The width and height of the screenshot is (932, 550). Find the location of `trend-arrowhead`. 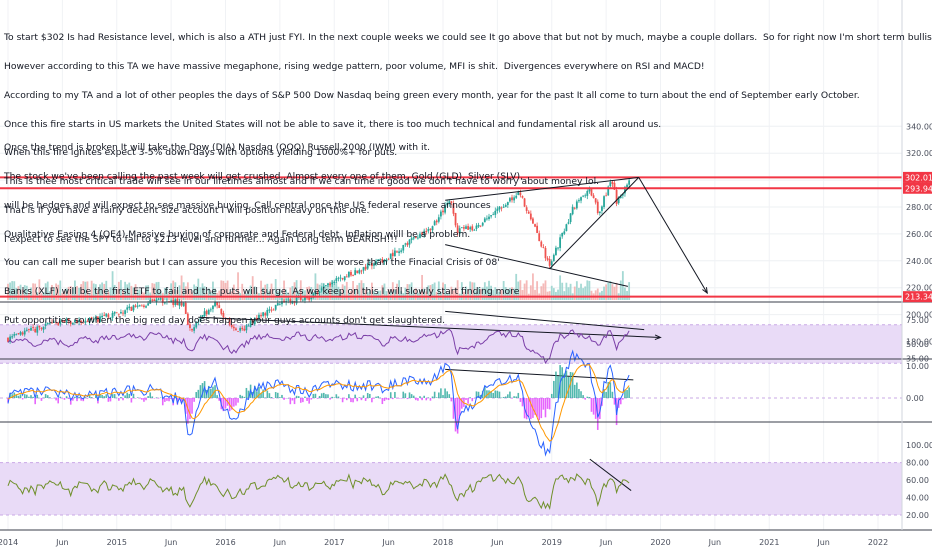

trend-arrowhead is located at coordinates (705, 291).